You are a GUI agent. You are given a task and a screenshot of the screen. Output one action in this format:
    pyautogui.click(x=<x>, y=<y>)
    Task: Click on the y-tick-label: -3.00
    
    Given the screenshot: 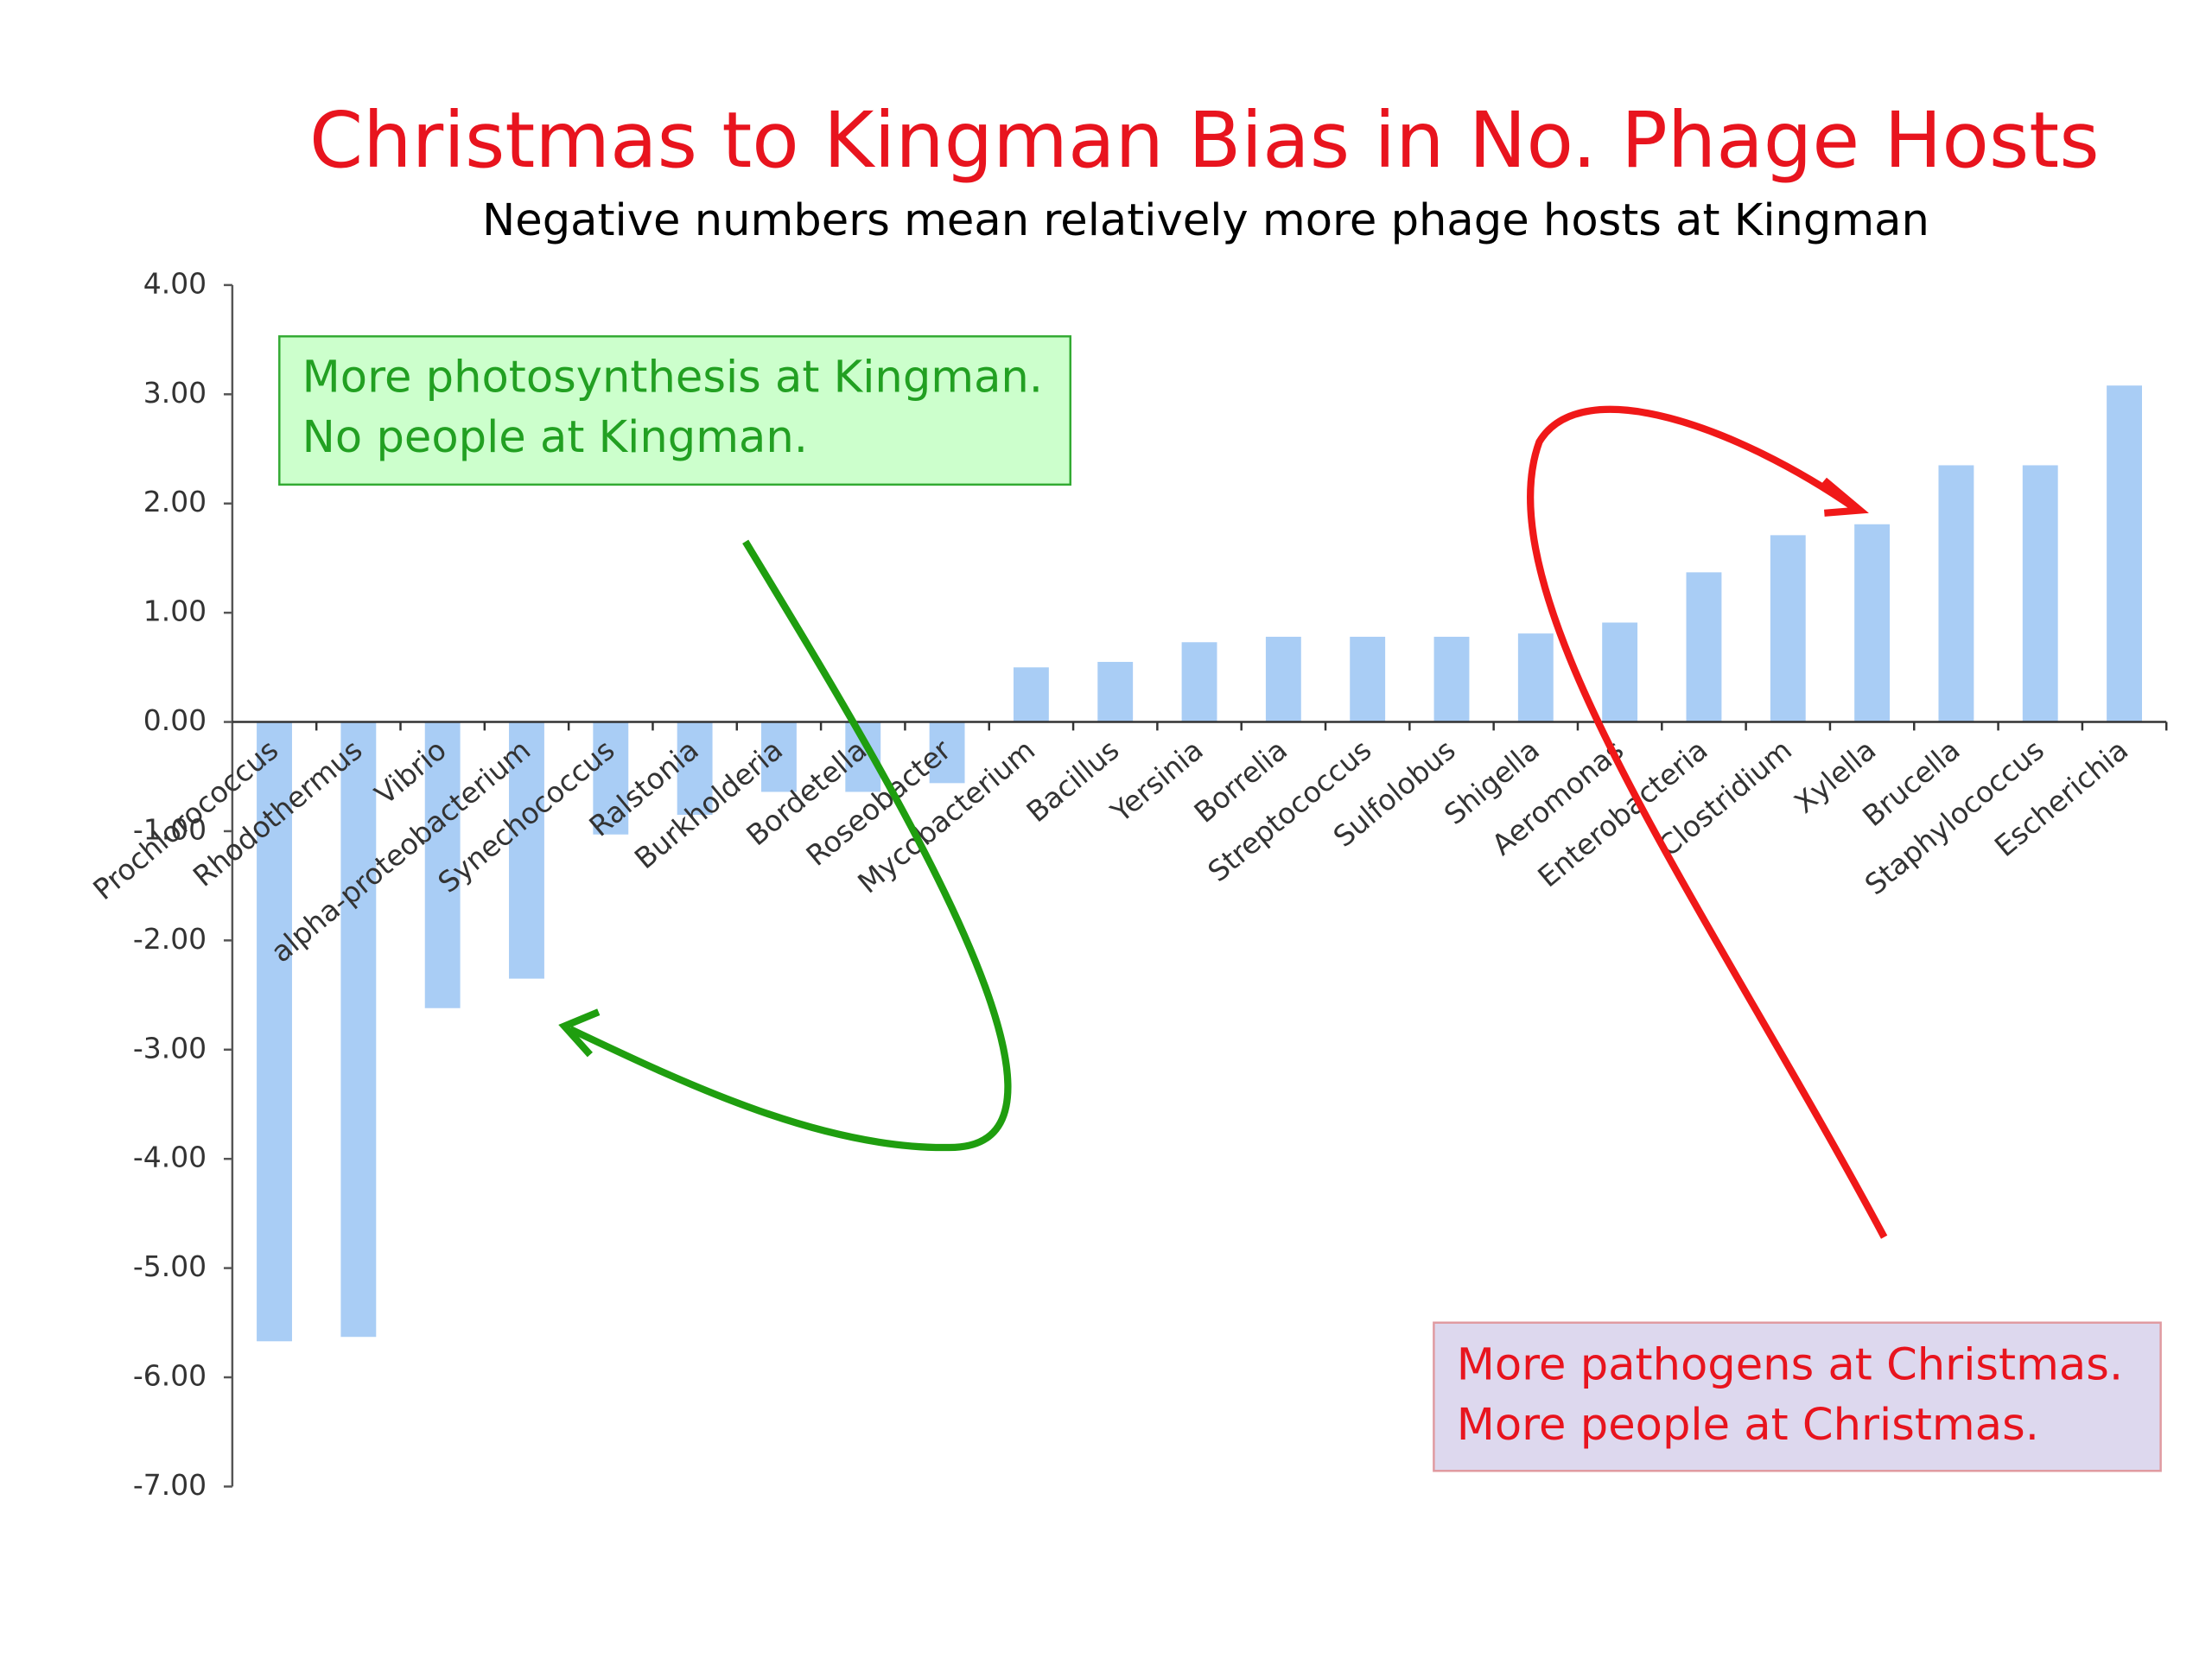 What is the action you would take?
    pyautogui.click(x=170, y=1048)
    